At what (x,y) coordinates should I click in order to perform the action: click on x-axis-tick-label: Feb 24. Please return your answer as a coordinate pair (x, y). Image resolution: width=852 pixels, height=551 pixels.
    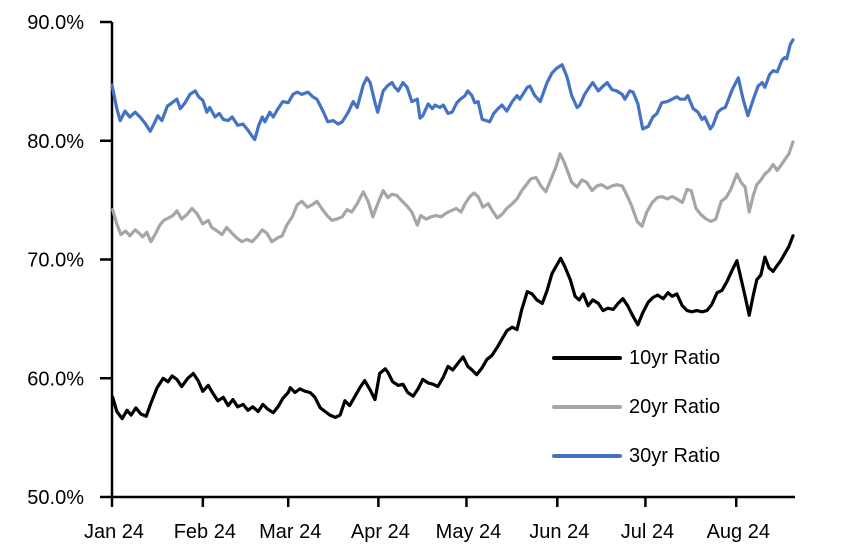
    Looking at the image, I should click on (205, 532).